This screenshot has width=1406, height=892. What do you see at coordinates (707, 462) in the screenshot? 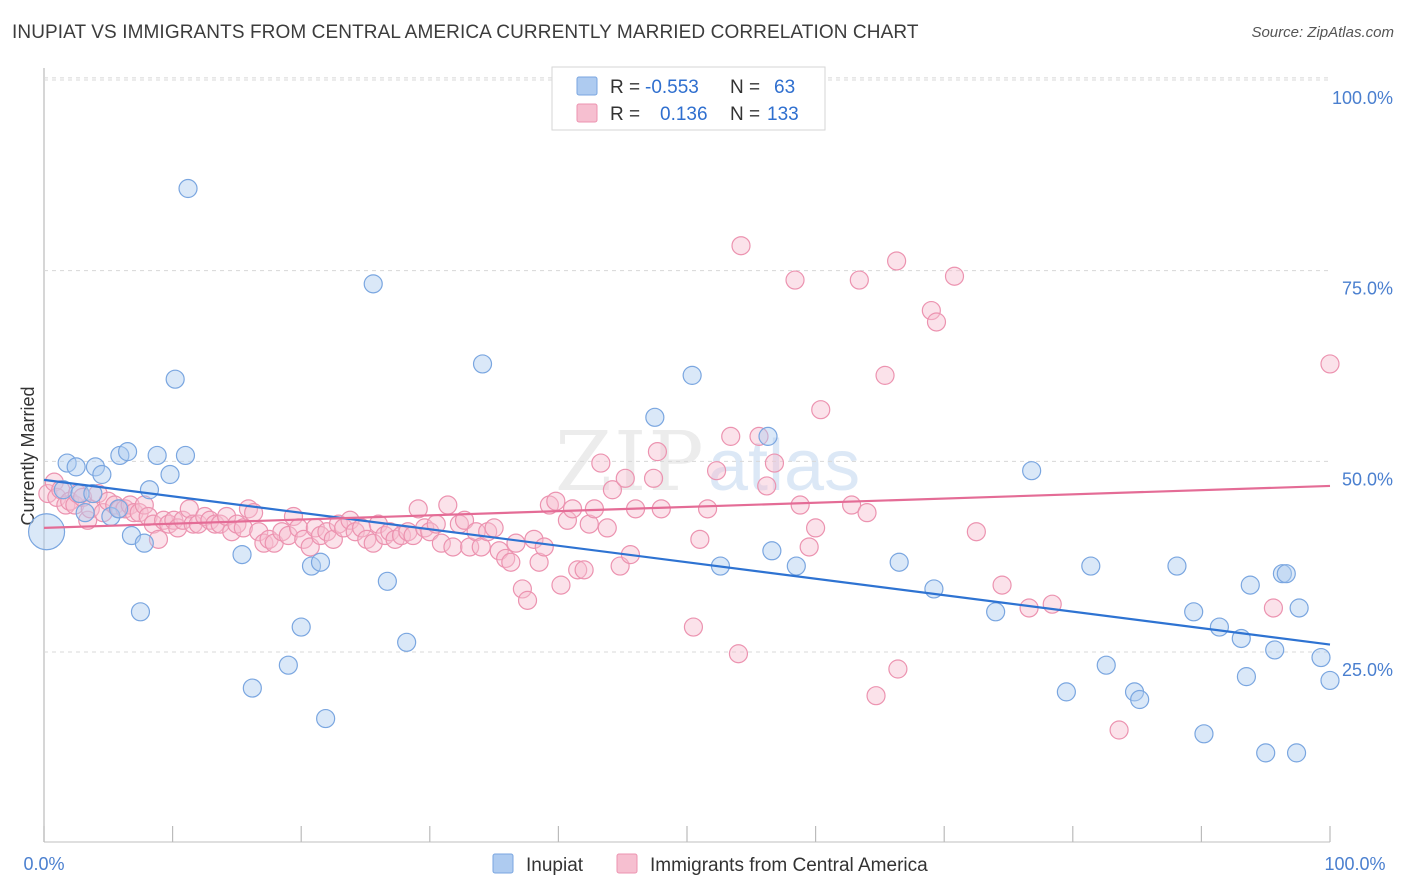
I see `watermark: ZIP atlas` at bounding box center [707, 462].